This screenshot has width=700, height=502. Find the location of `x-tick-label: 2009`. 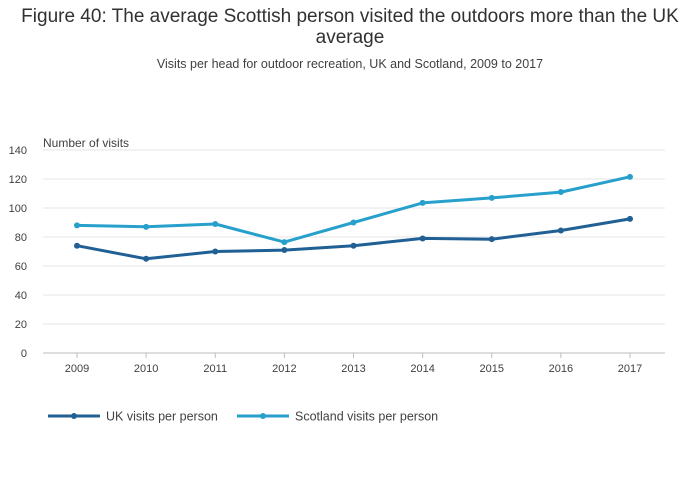

x-tick-label: 2009 is located at coordinates (77, 369).